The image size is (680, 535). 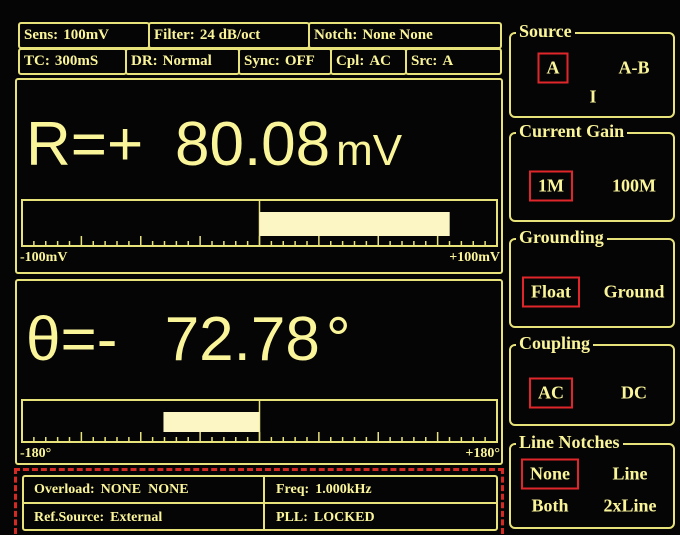 What do you see at coordinates (262, 61) in the screenshot?
I see `status-label: Sync:` at bounding box center [262, 61].